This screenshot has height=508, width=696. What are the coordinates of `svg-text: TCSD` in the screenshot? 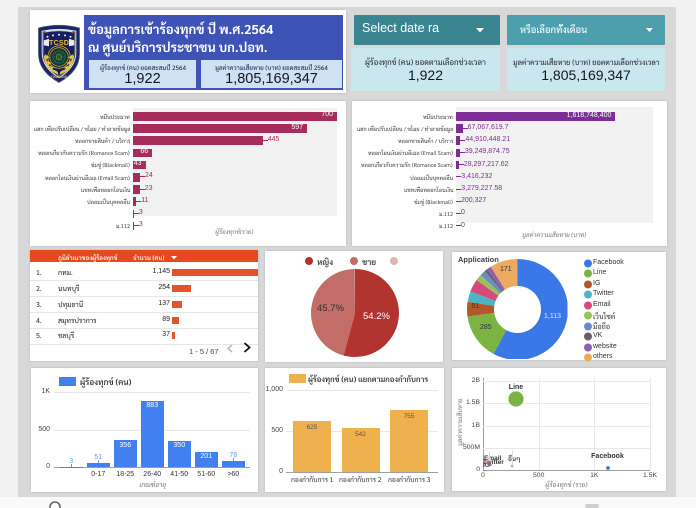 It's located at (59, 42).